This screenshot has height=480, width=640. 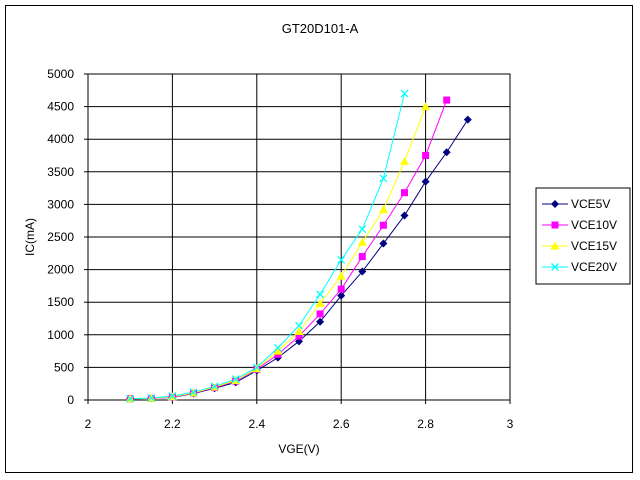 What do you see at coordinates (579, 235) in the screenshot?
I see `legend: VCE5V VCE10V VCE15V VCE20V` at bounding box center [579, 235].